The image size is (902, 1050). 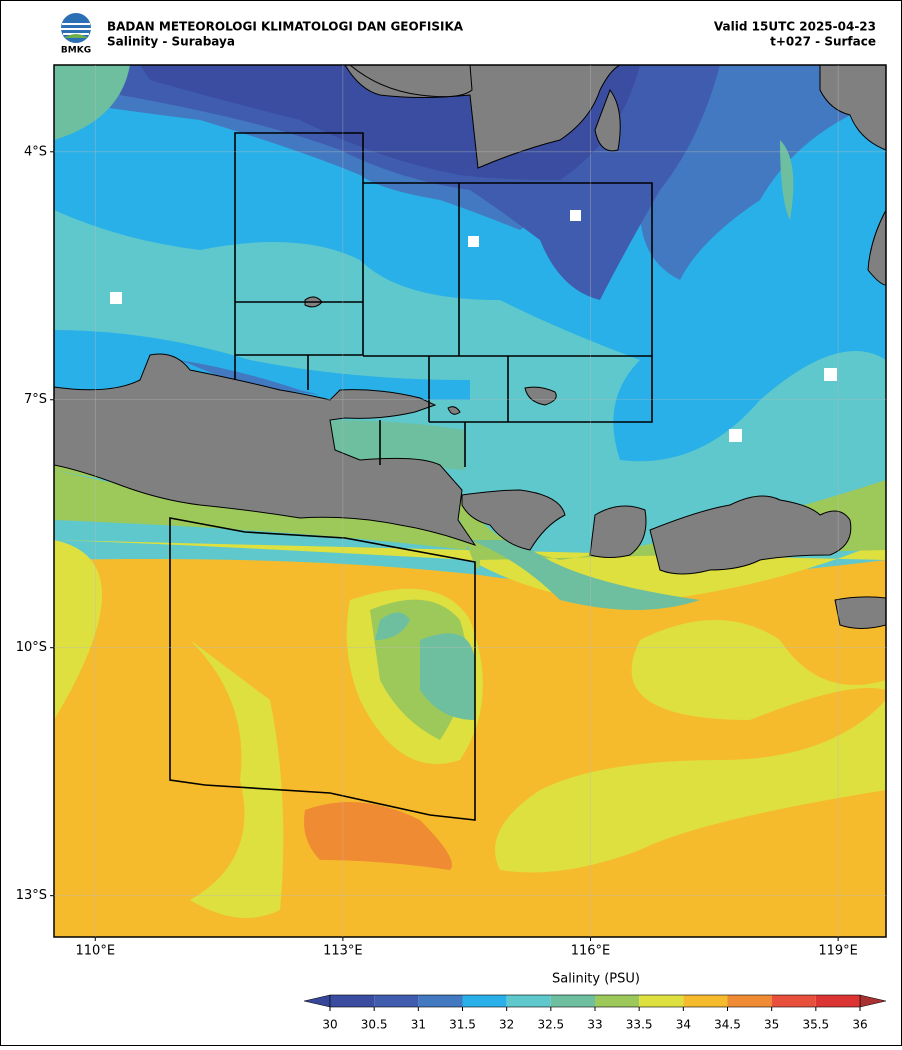 What do you see at coordinates (506, 1025) in the screenshot?
I see `colorbar-tick-label: 32` at bounding box center [506, 1025].